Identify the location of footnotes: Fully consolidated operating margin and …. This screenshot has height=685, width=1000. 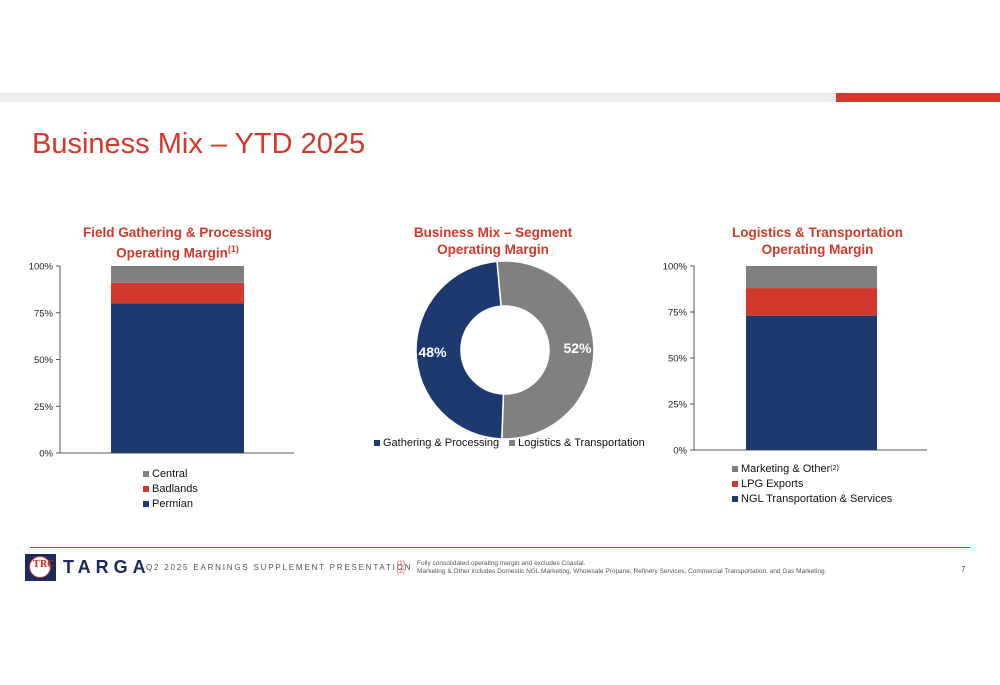
(621, 568).